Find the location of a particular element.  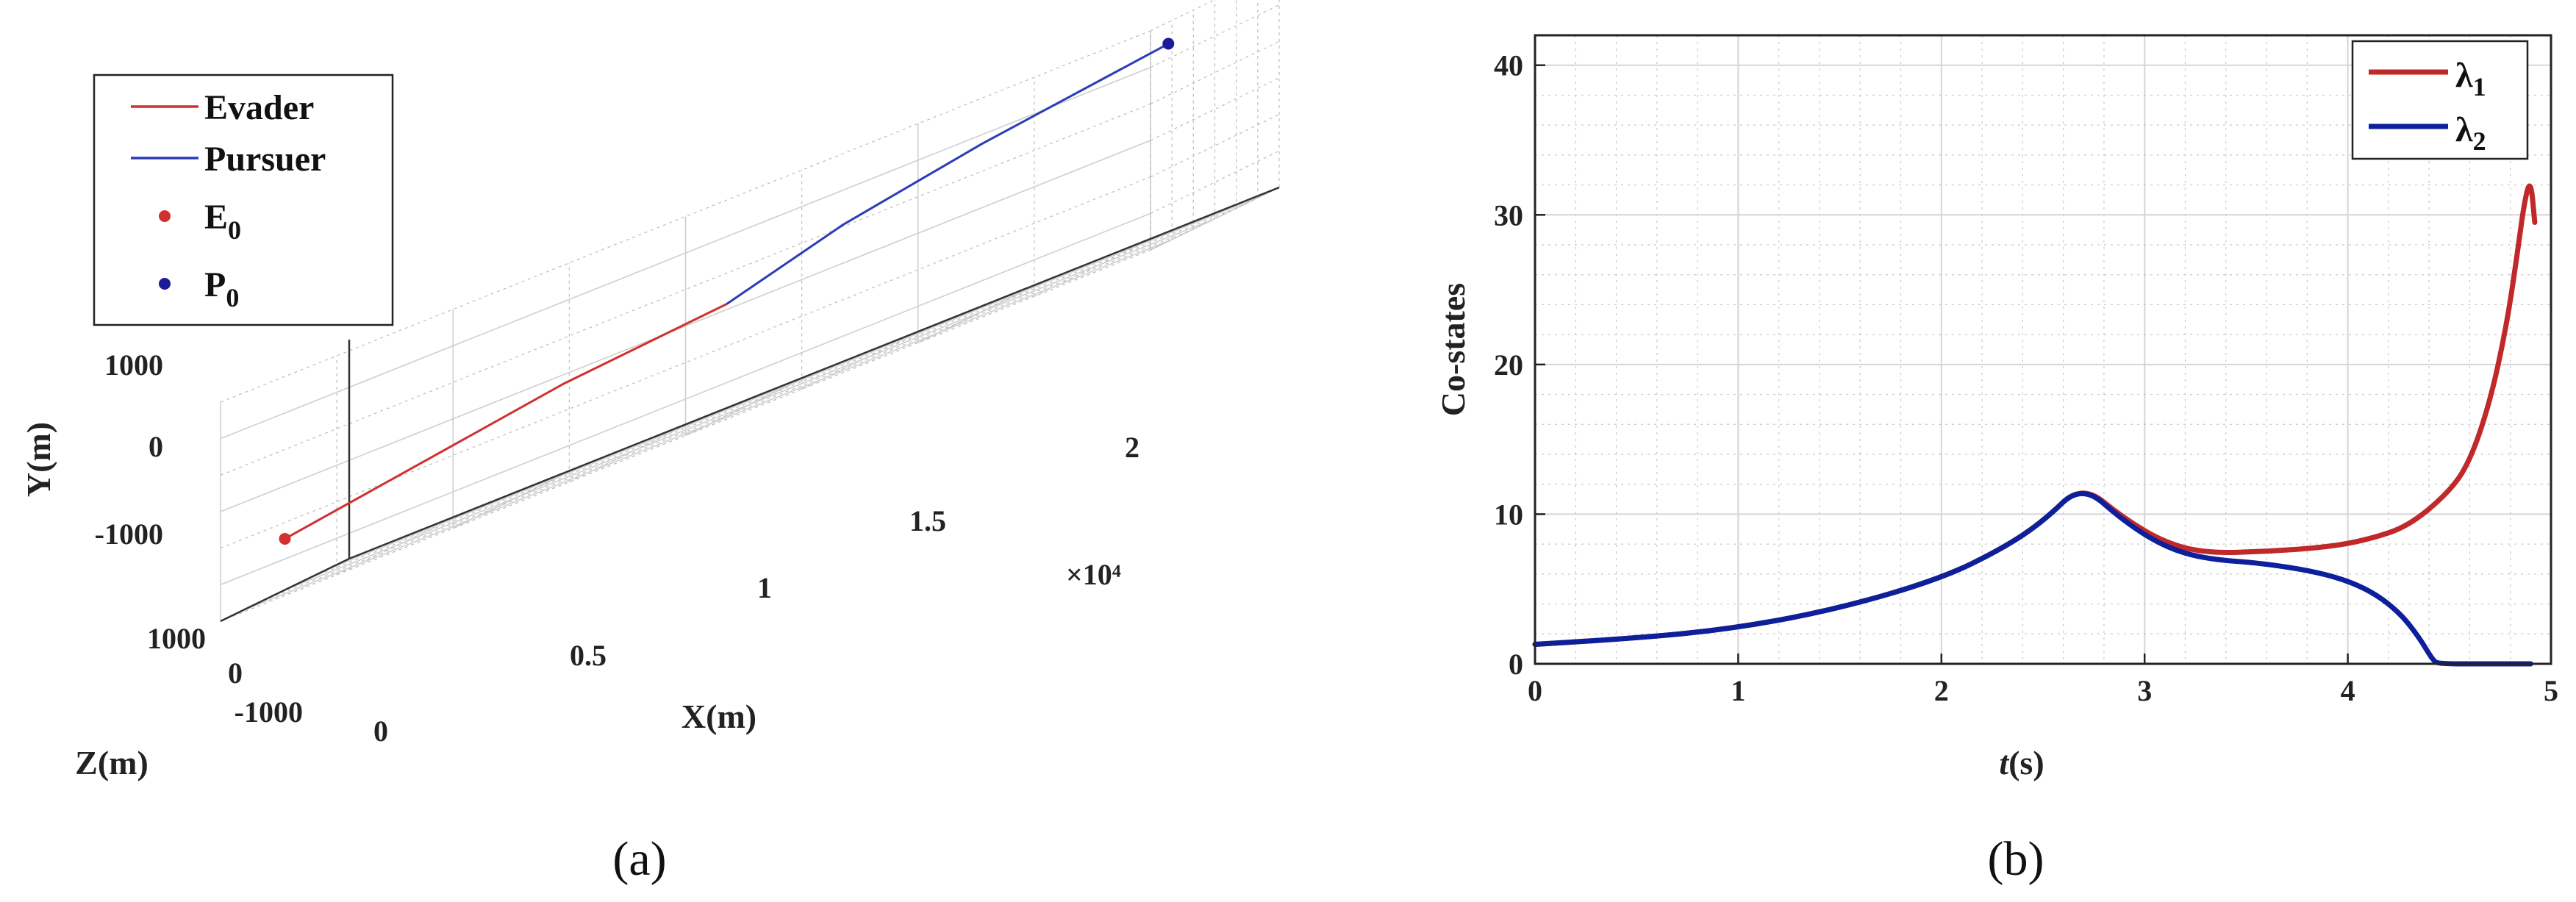

b-x-axis-label-italic: t is located at coordinates (2004, 762).